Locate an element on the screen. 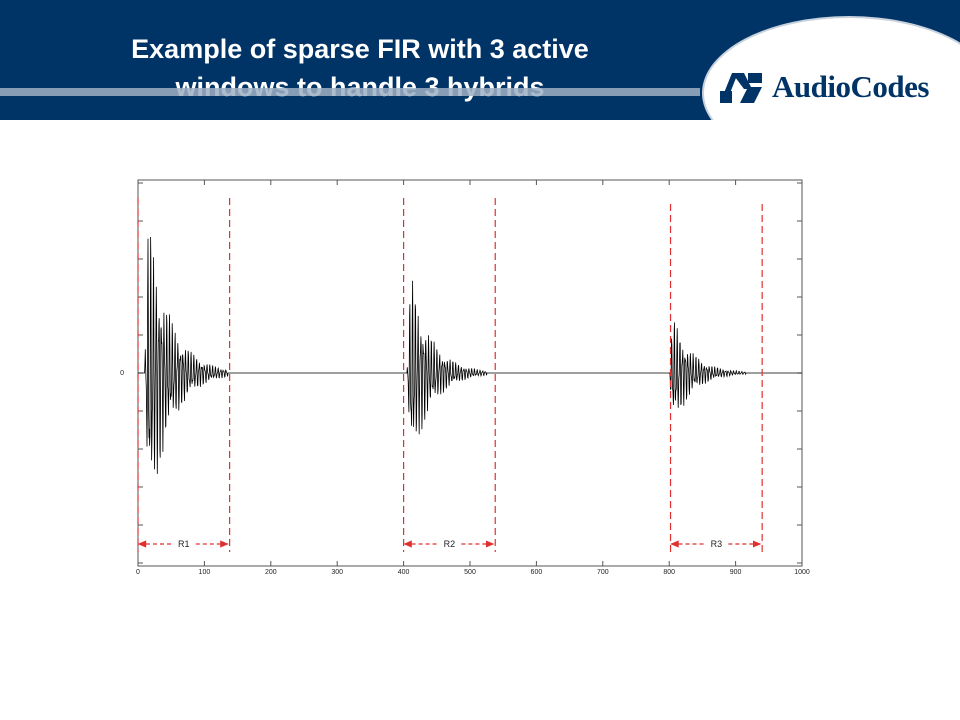 The height and width of the screenshot is (720, 960). x-tick-label: 700 is located at coordinates (603, 572).